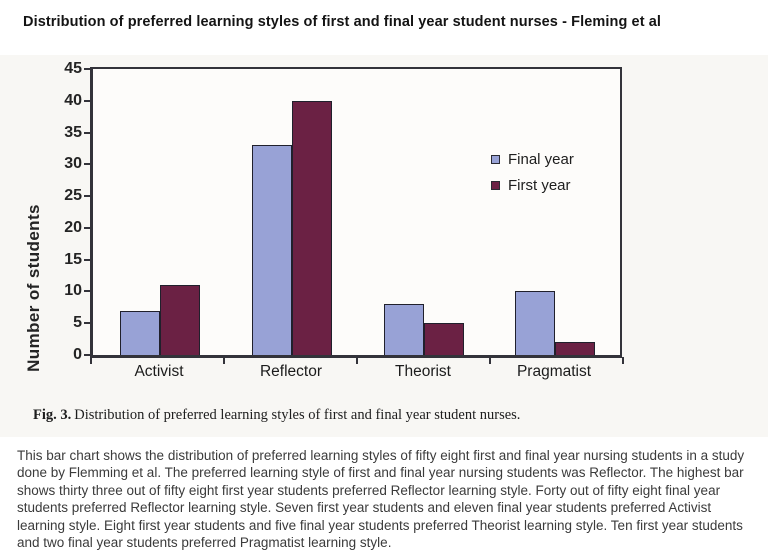 This screenshot has height=559, width=768. Describe the element at coordinates (73, 132) in the screenshot. I see `y-tick-label: 35` at that location.